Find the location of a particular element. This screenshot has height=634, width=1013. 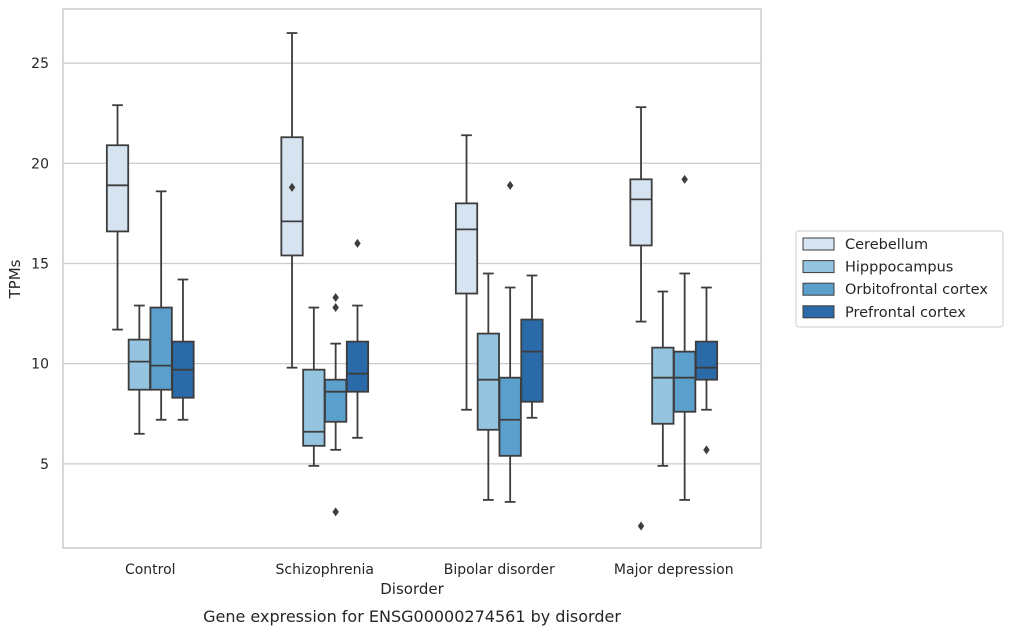

legend-item: Hipppocampus is located at coordinates (877, 268).